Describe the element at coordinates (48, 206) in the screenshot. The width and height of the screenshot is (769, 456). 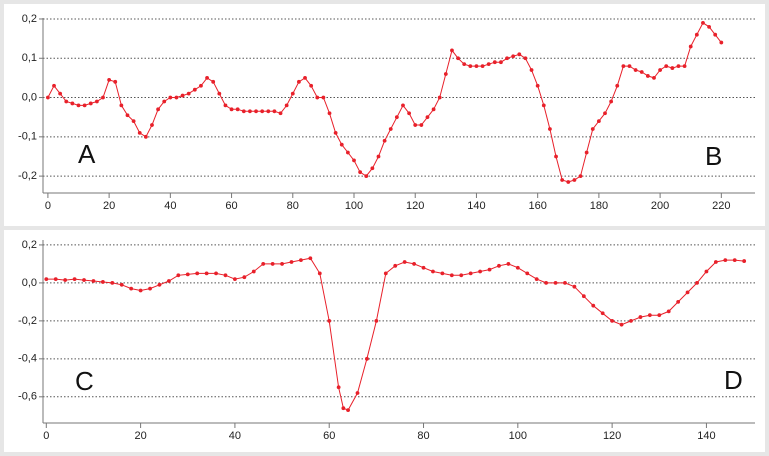
I see `x-tick-label: 0` at that location.